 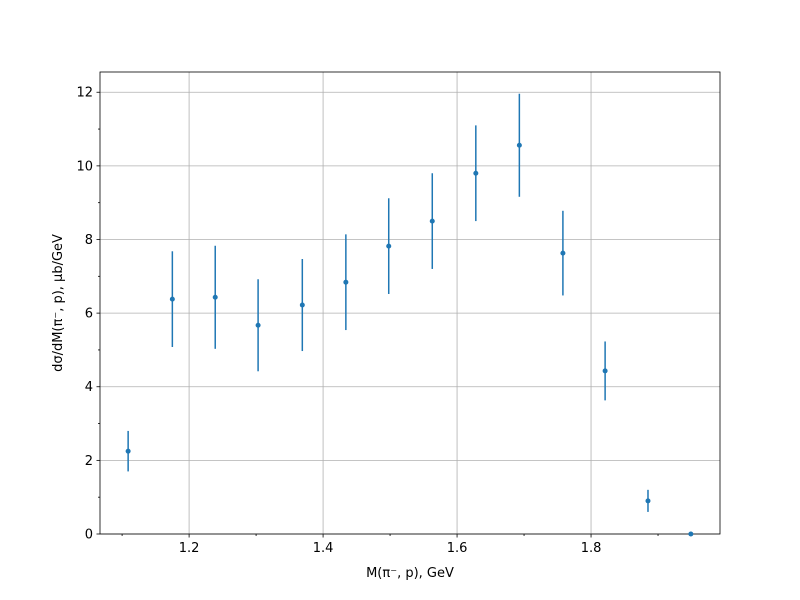 What do you see at coordinates (410, 573) in the screenshot?
I see `x-axis-label: M(π⁻, p), GeV` at bounding box center [410, 573].